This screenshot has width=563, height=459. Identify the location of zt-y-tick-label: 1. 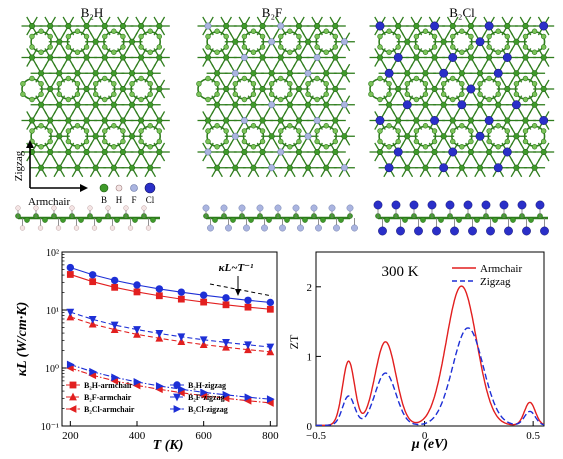
(310, 357).